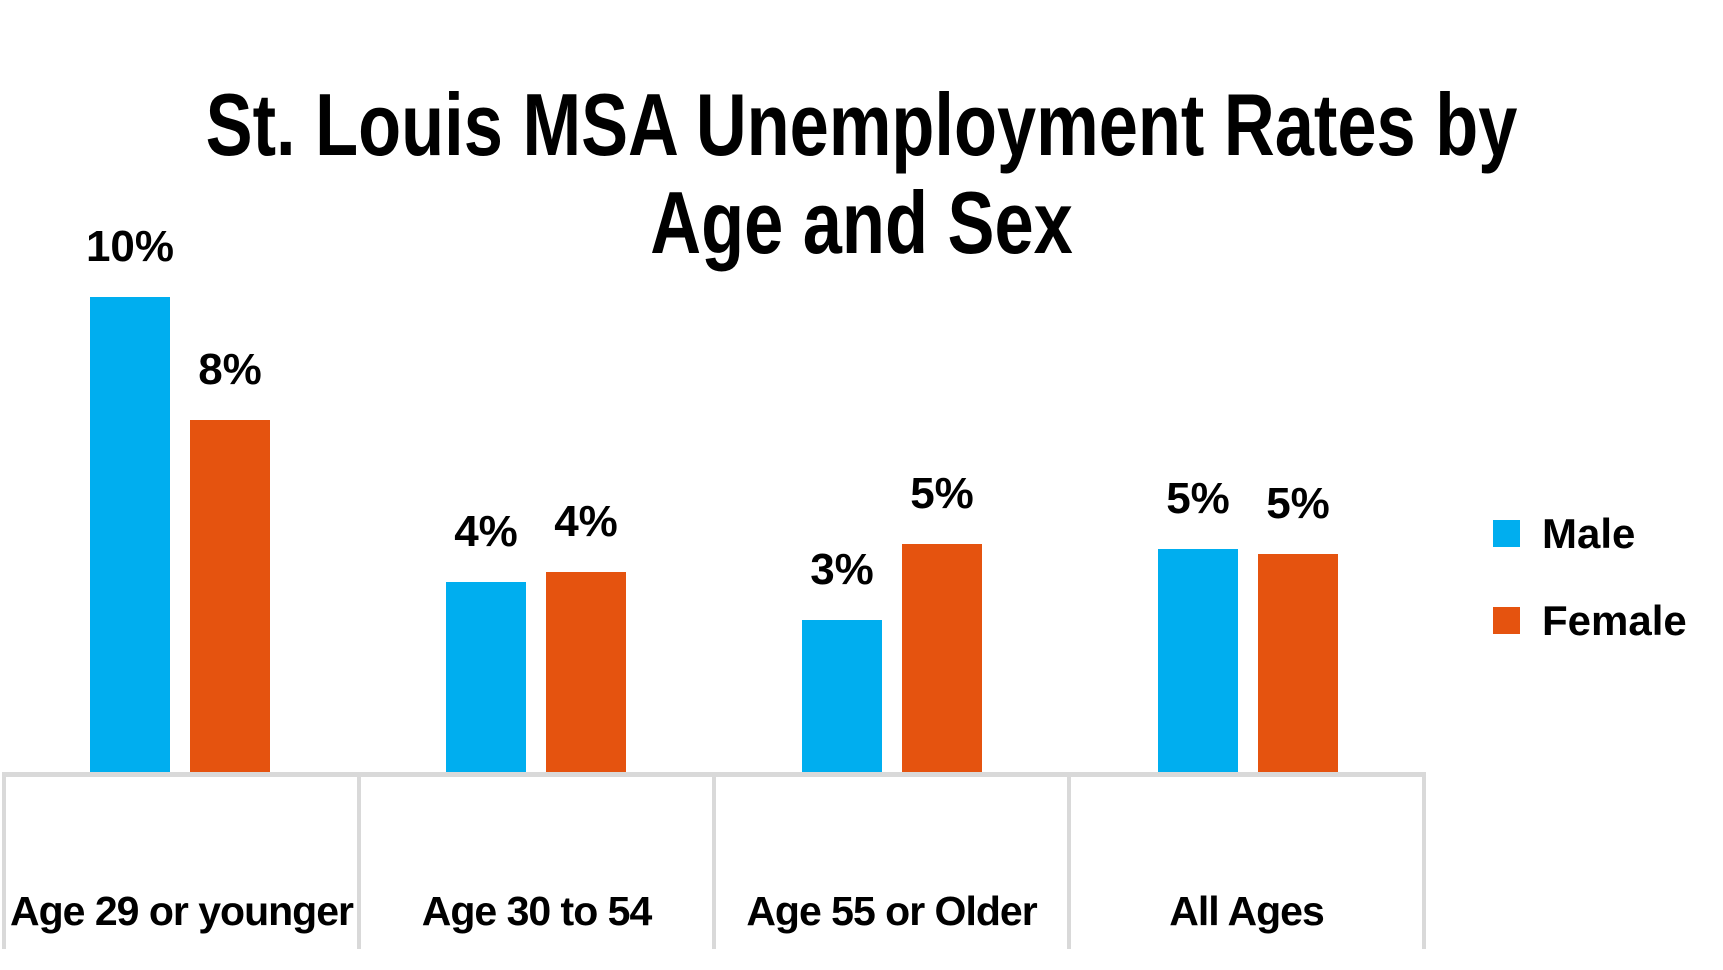 The image size is (1723, 970). What do you see at coordinates (891, 911) in the screenshot?
I see `category-label: Age 55 or Older` at bounding box center [891, 911].